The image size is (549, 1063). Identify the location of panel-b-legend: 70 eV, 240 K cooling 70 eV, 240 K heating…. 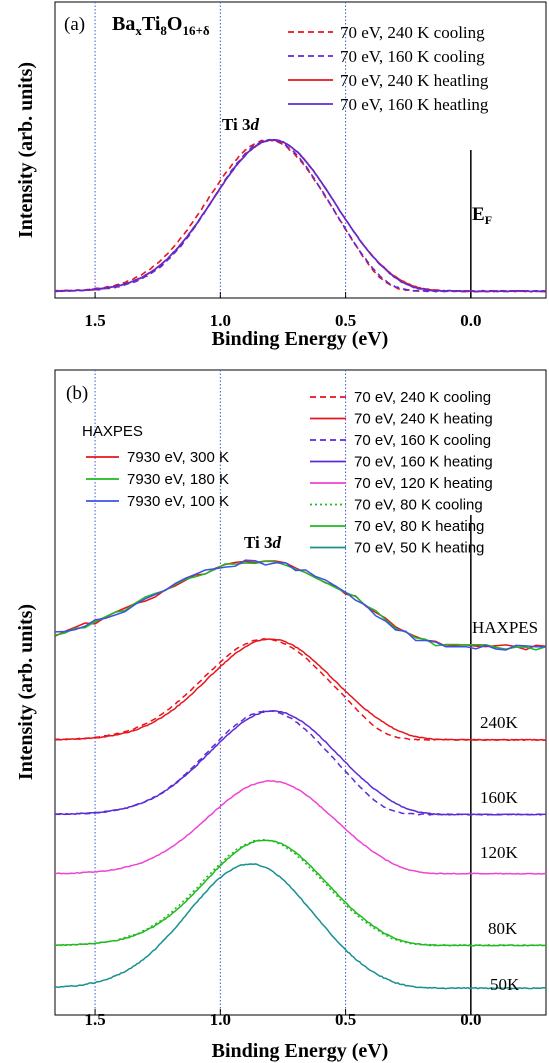
(401, 473).